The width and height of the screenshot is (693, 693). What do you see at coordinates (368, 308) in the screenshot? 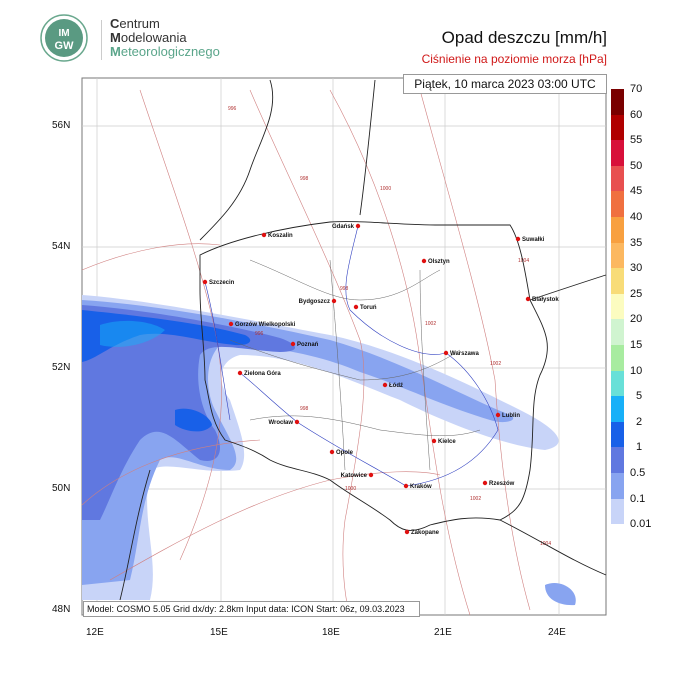
I see `city-label: Toruń` at bounding box center [368, 308].